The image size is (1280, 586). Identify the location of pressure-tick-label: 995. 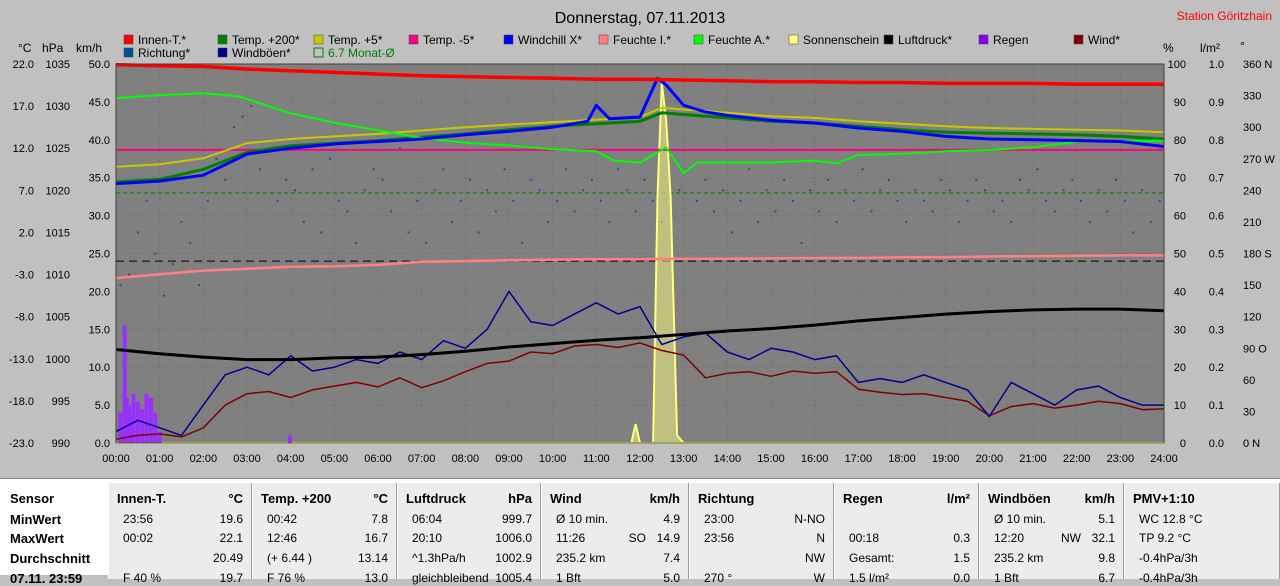
(61, 402).